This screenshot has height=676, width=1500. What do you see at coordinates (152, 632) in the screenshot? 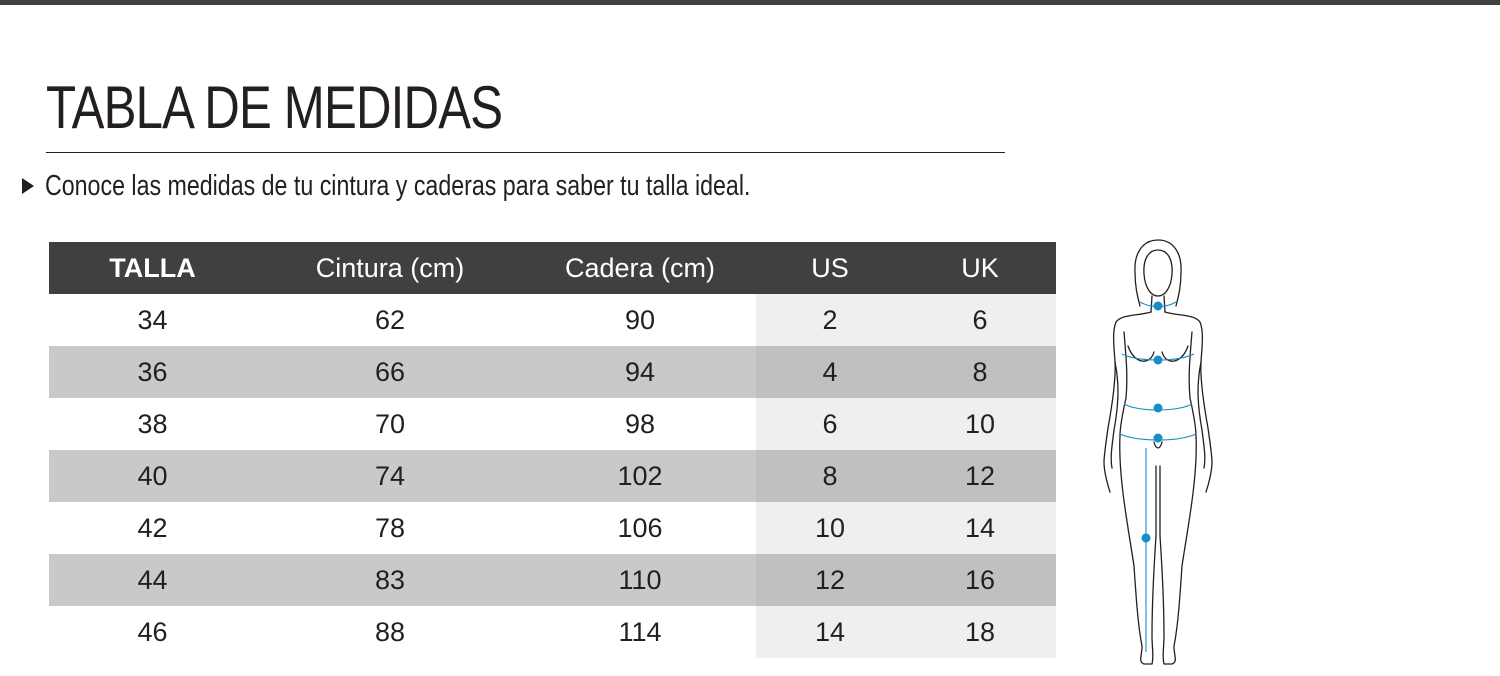
I see `cell-talla: 46` at bounding box center [152, 632].